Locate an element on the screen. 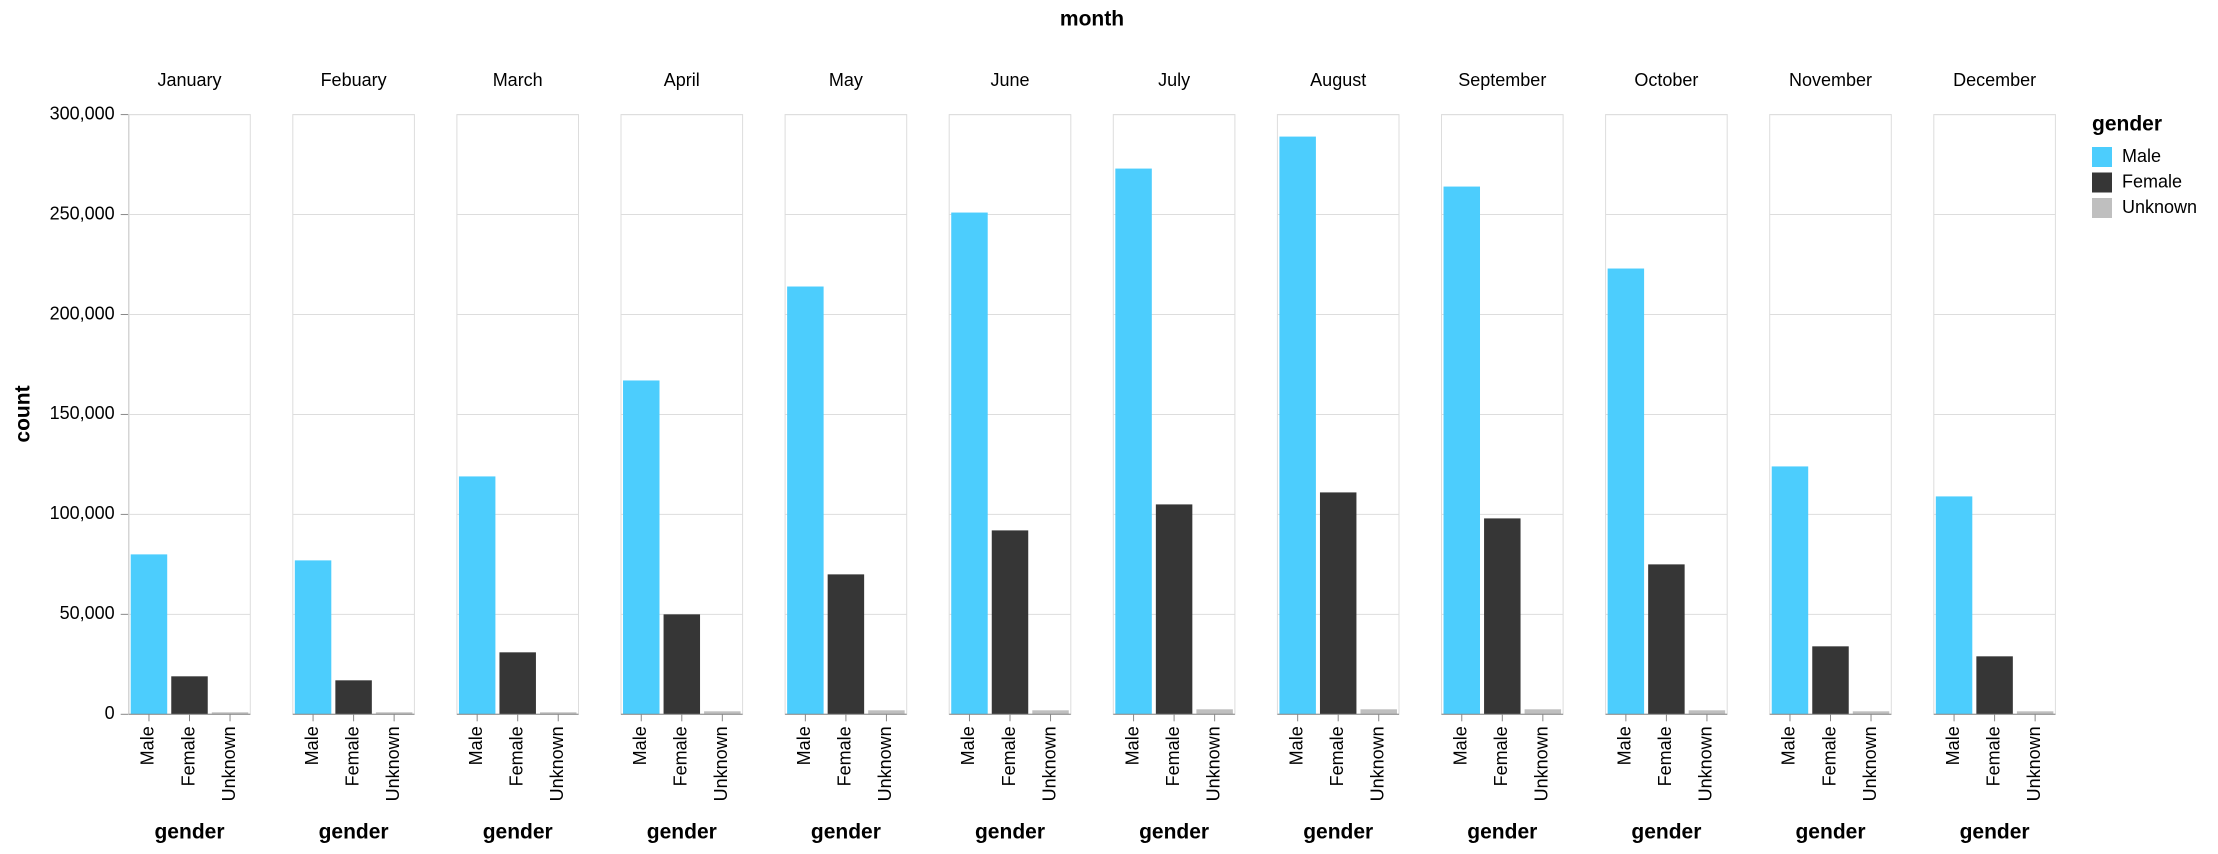 Image resolution: width=2218 pixels, height=854 pixels. panel-title: May is located at coordinates (846, 80).